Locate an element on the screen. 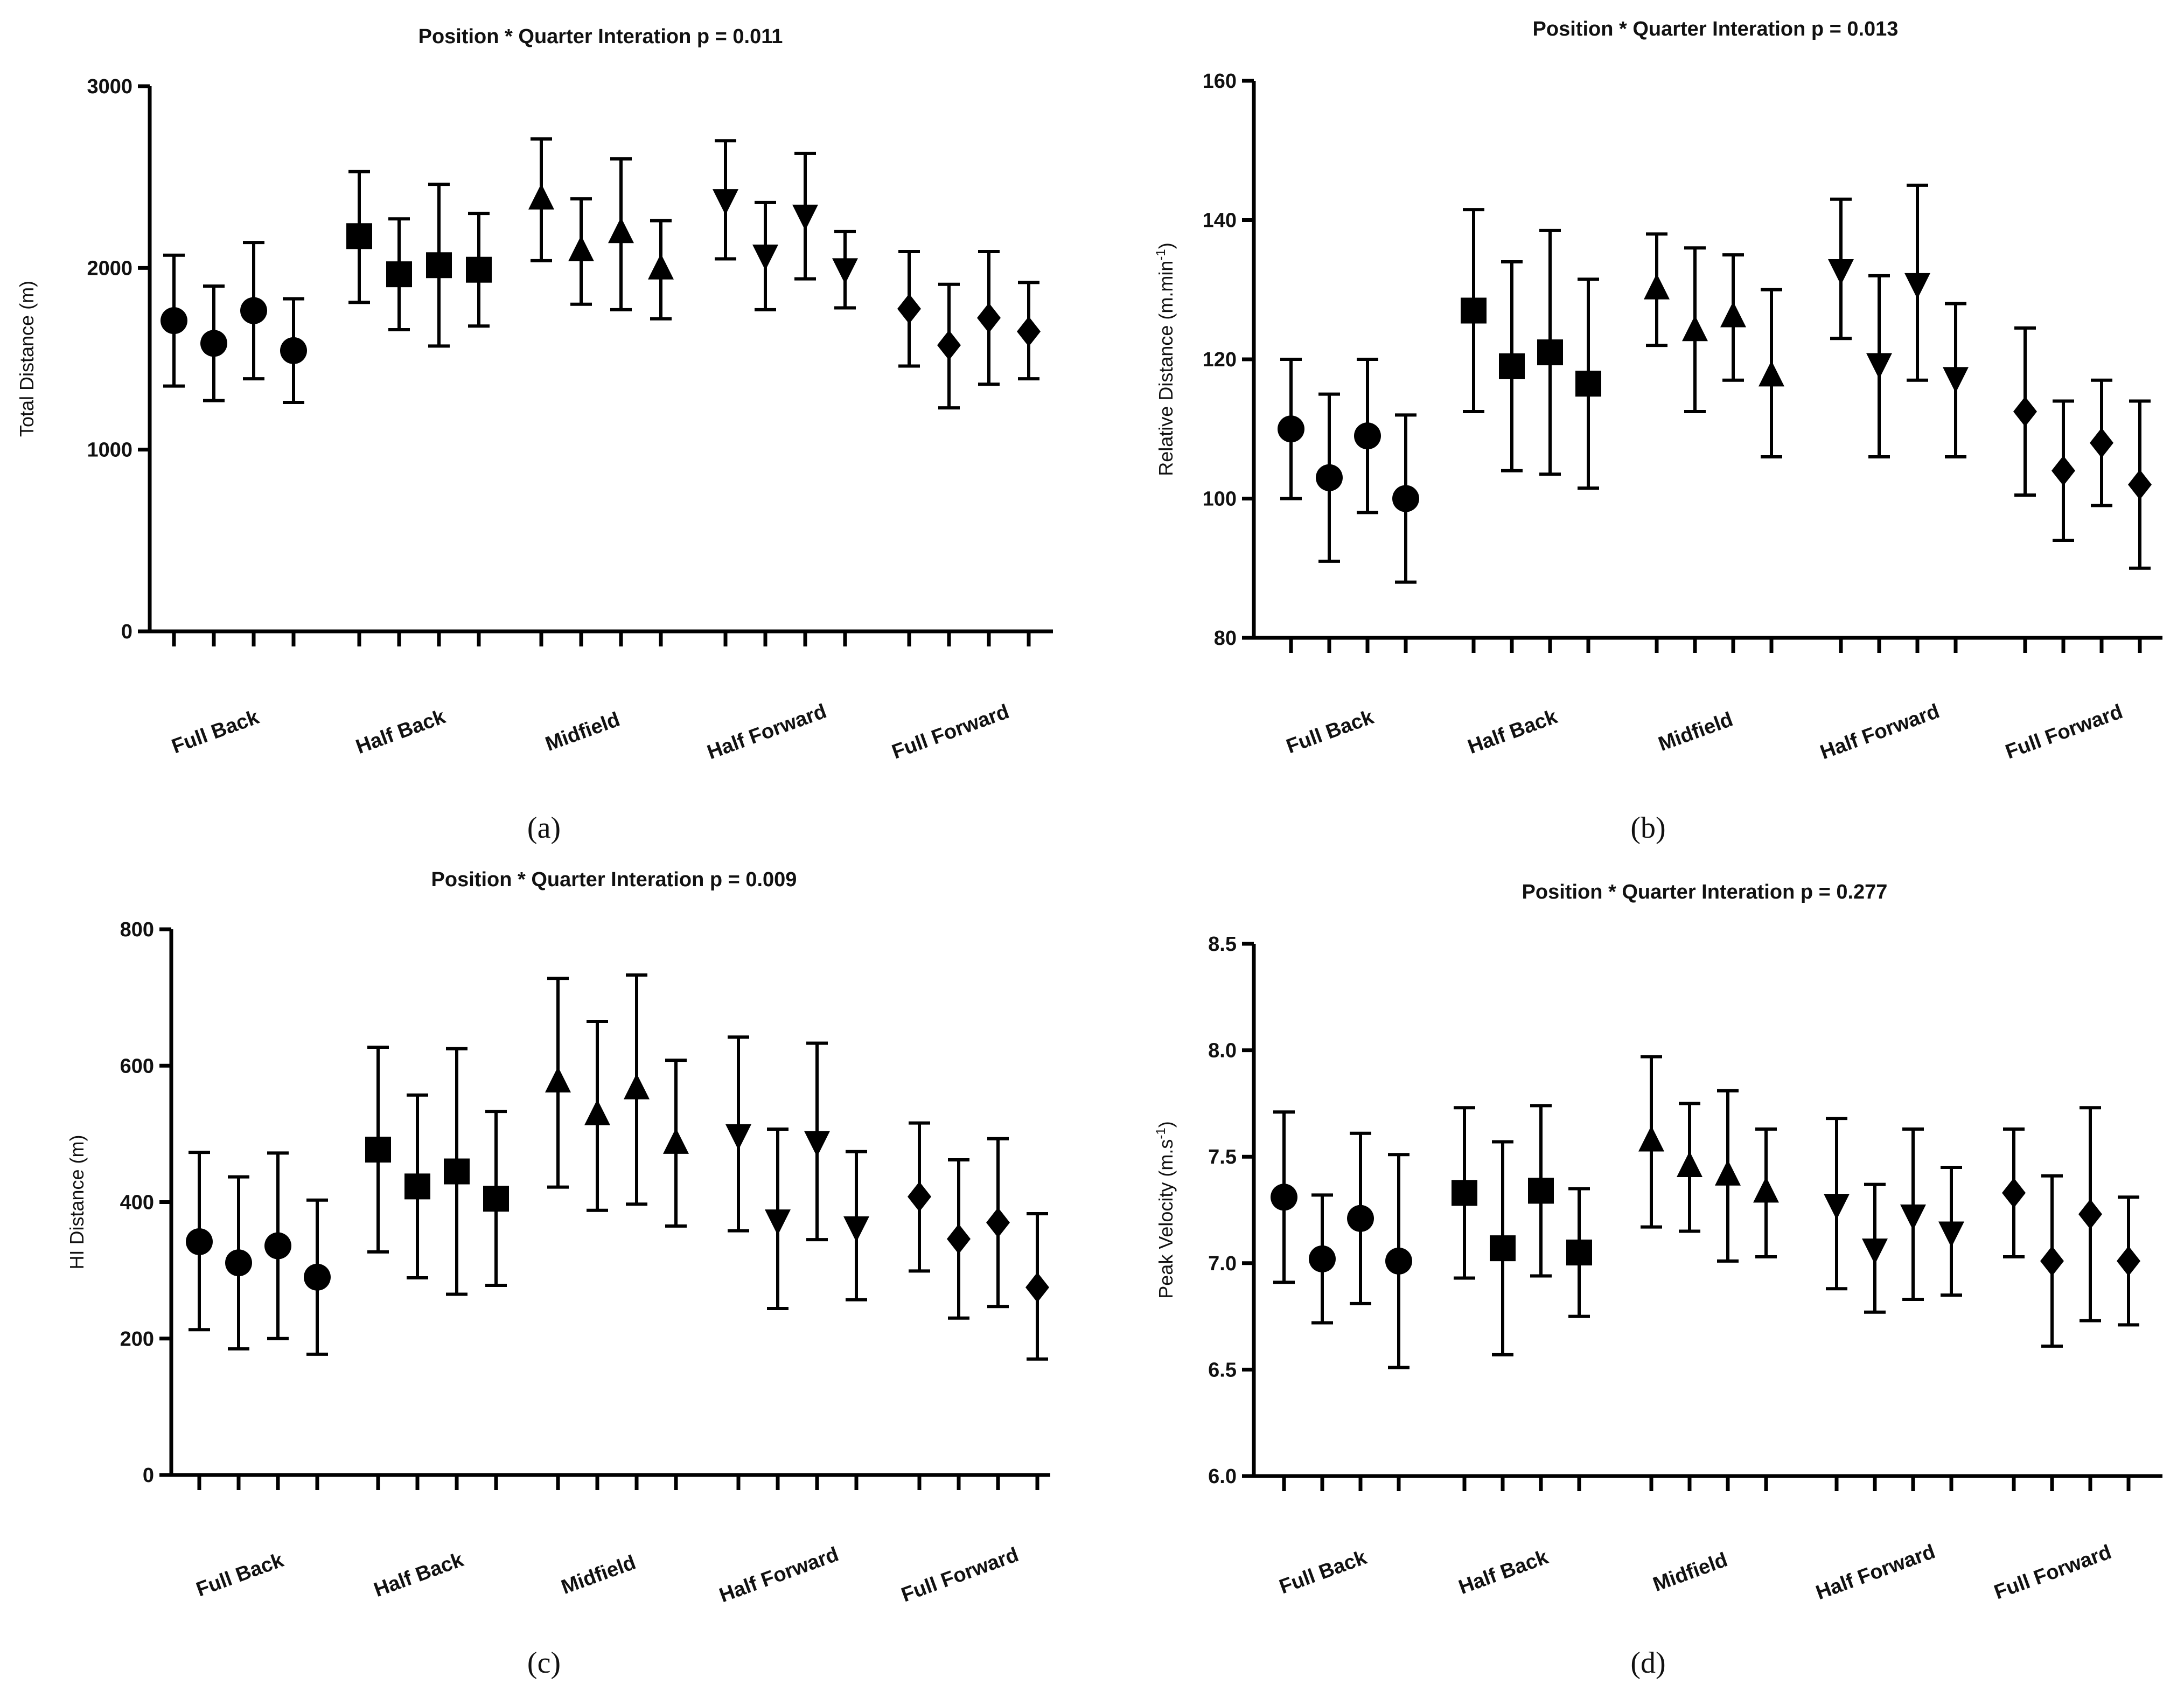 This screenshot has width=2184, height=1691. y-axis-label: Relative Distance (m.min-1) is located at coordinates (1165, 359).